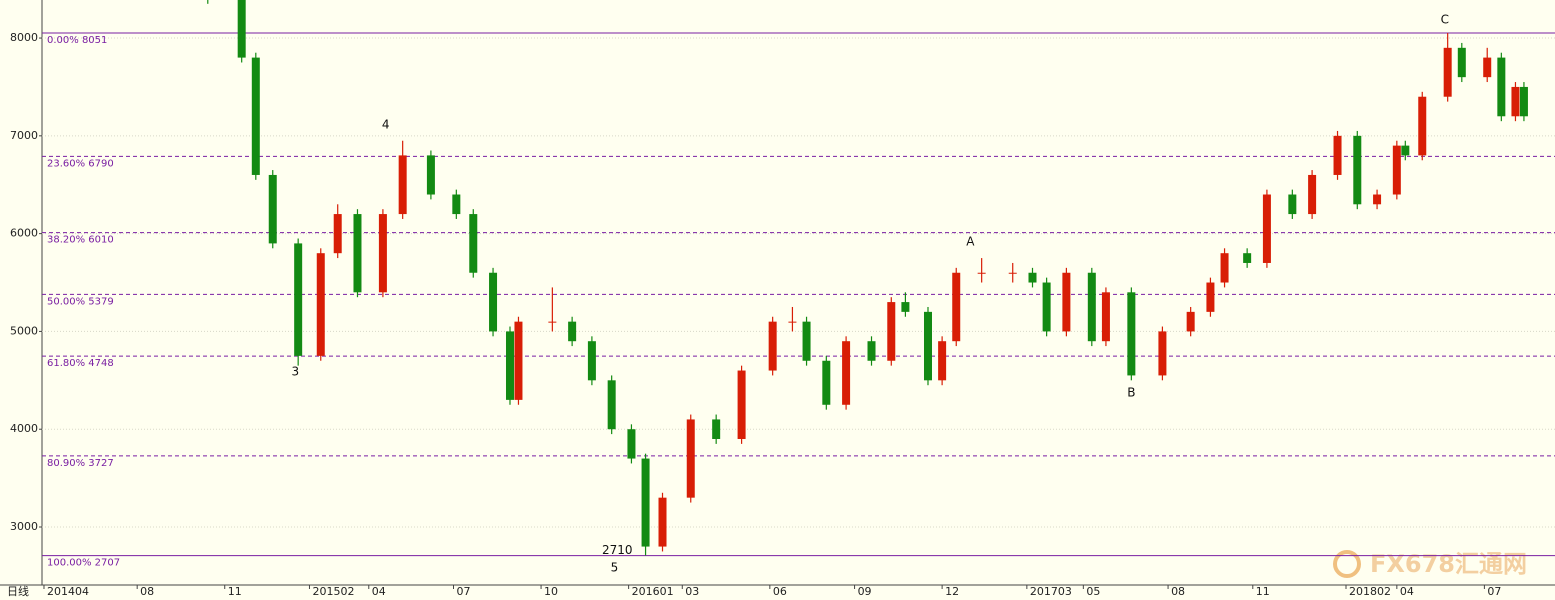  What do you see at coordinates (386, 125) in the screenshot?
I see `wave-label: 4` at bounding box center [386, 125].